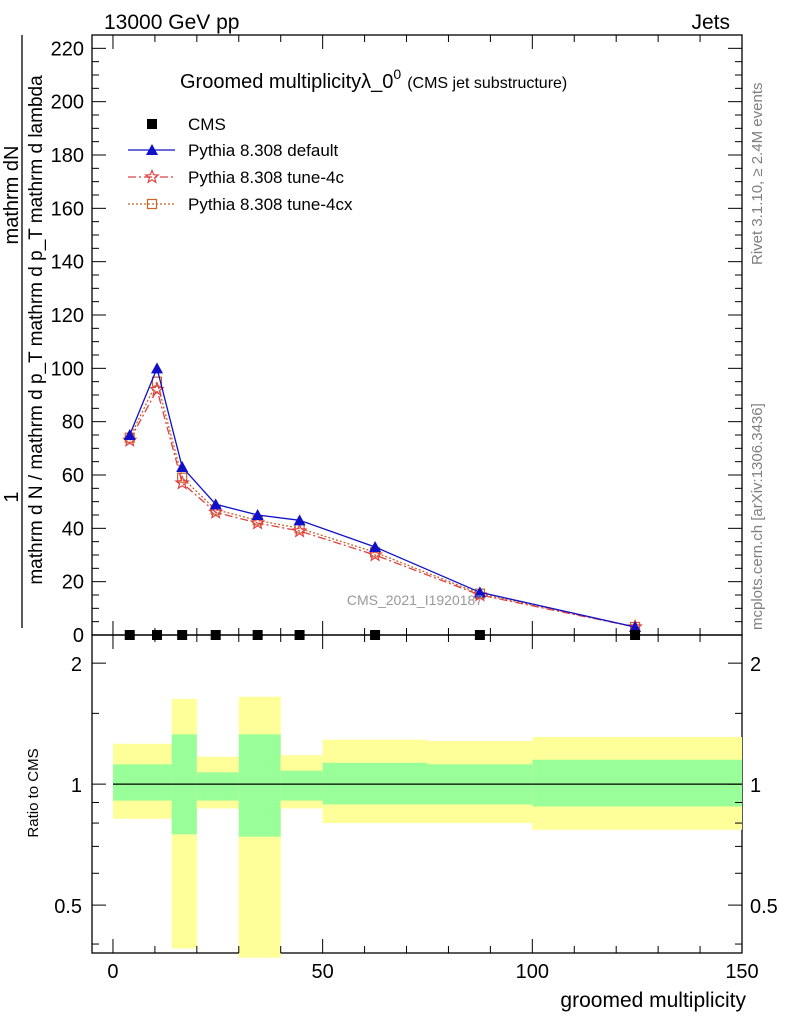 This screenshot has width=786, height=1024. I want to click on y-tick-label: 40, so click(73, 529).